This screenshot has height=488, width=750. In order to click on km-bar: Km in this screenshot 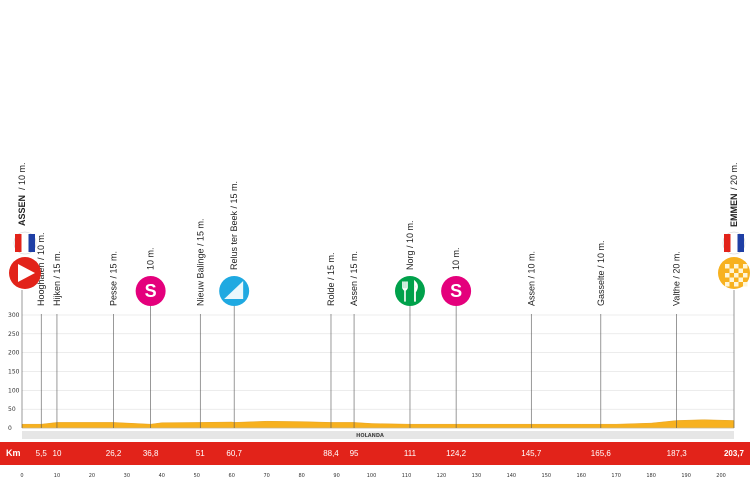, I will do `click(375, 453)`.